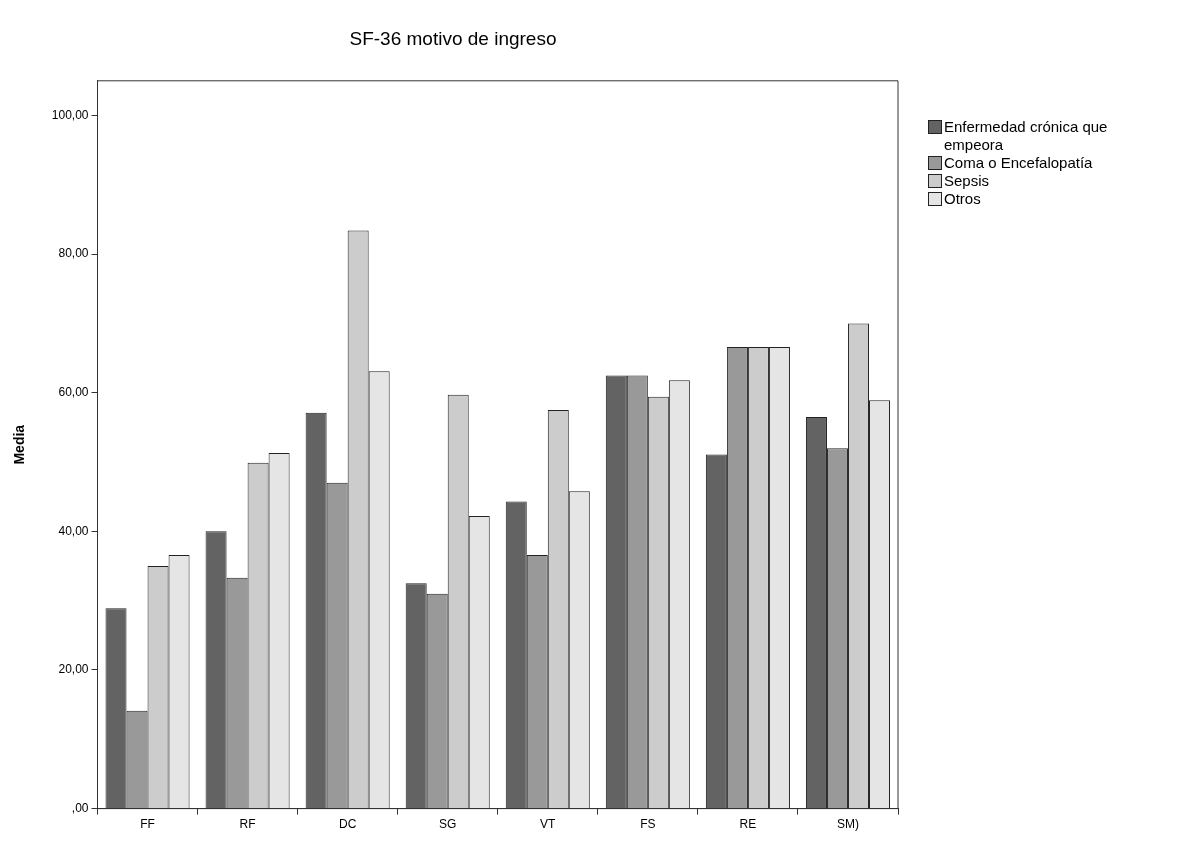 This screenshot has height=843, width=1201. I want to click on legend-label: Coma o Encefalopatía, so click(1018, 163).